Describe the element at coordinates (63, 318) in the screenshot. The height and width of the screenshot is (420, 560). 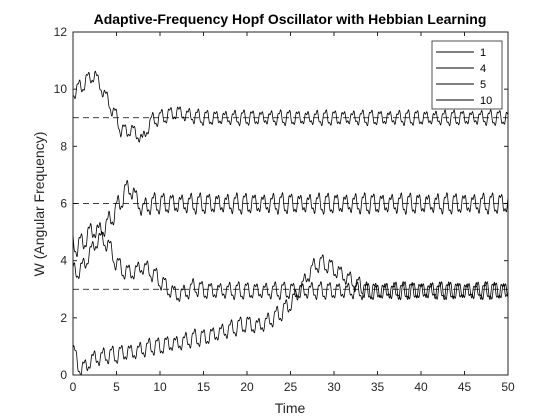
I see `y-tick-label: 2` at that location.